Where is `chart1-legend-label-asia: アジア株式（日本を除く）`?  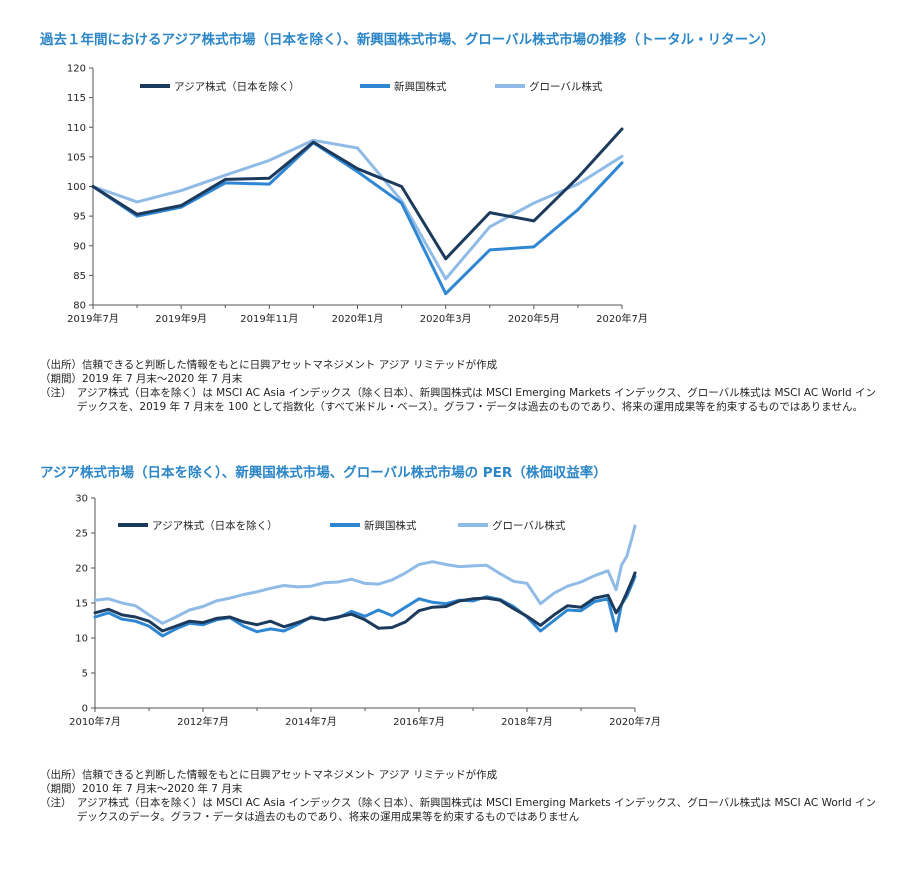 chart1-legend-label-asia: アジア株式（日本を除く） is located at coordinates (237, 86).